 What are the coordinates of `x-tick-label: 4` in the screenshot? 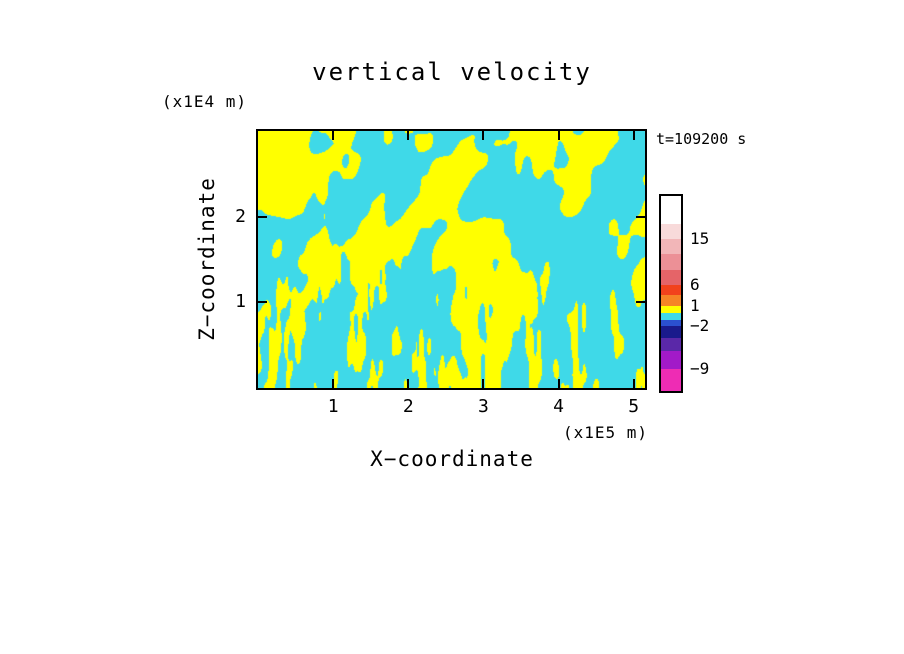 It's located at (558, 406).